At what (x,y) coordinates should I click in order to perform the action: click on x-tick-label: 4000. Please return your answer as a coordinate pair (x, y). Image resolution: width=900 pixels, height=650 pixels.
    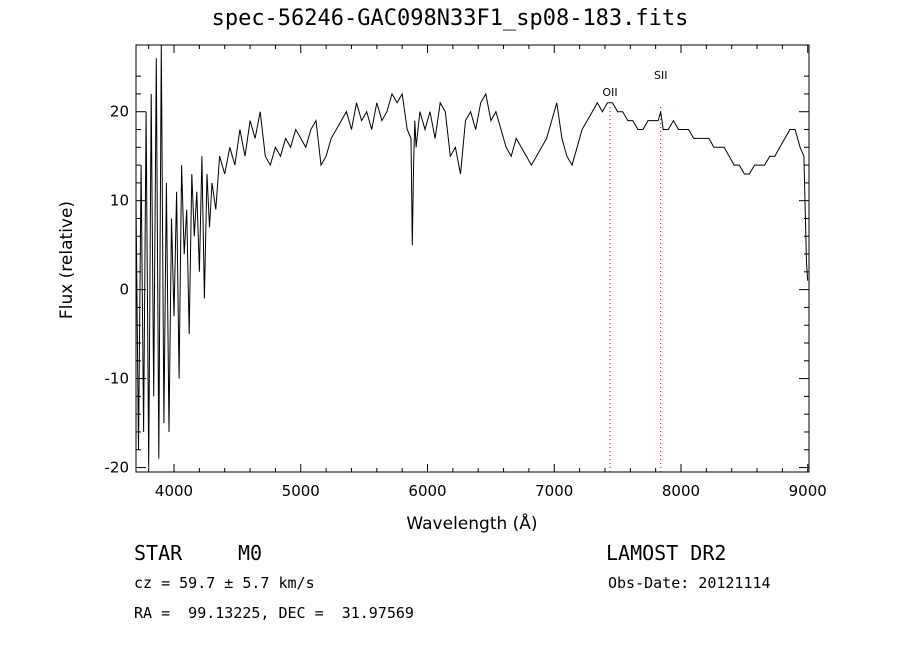
    Looking at the image, I should click on (174, 491).